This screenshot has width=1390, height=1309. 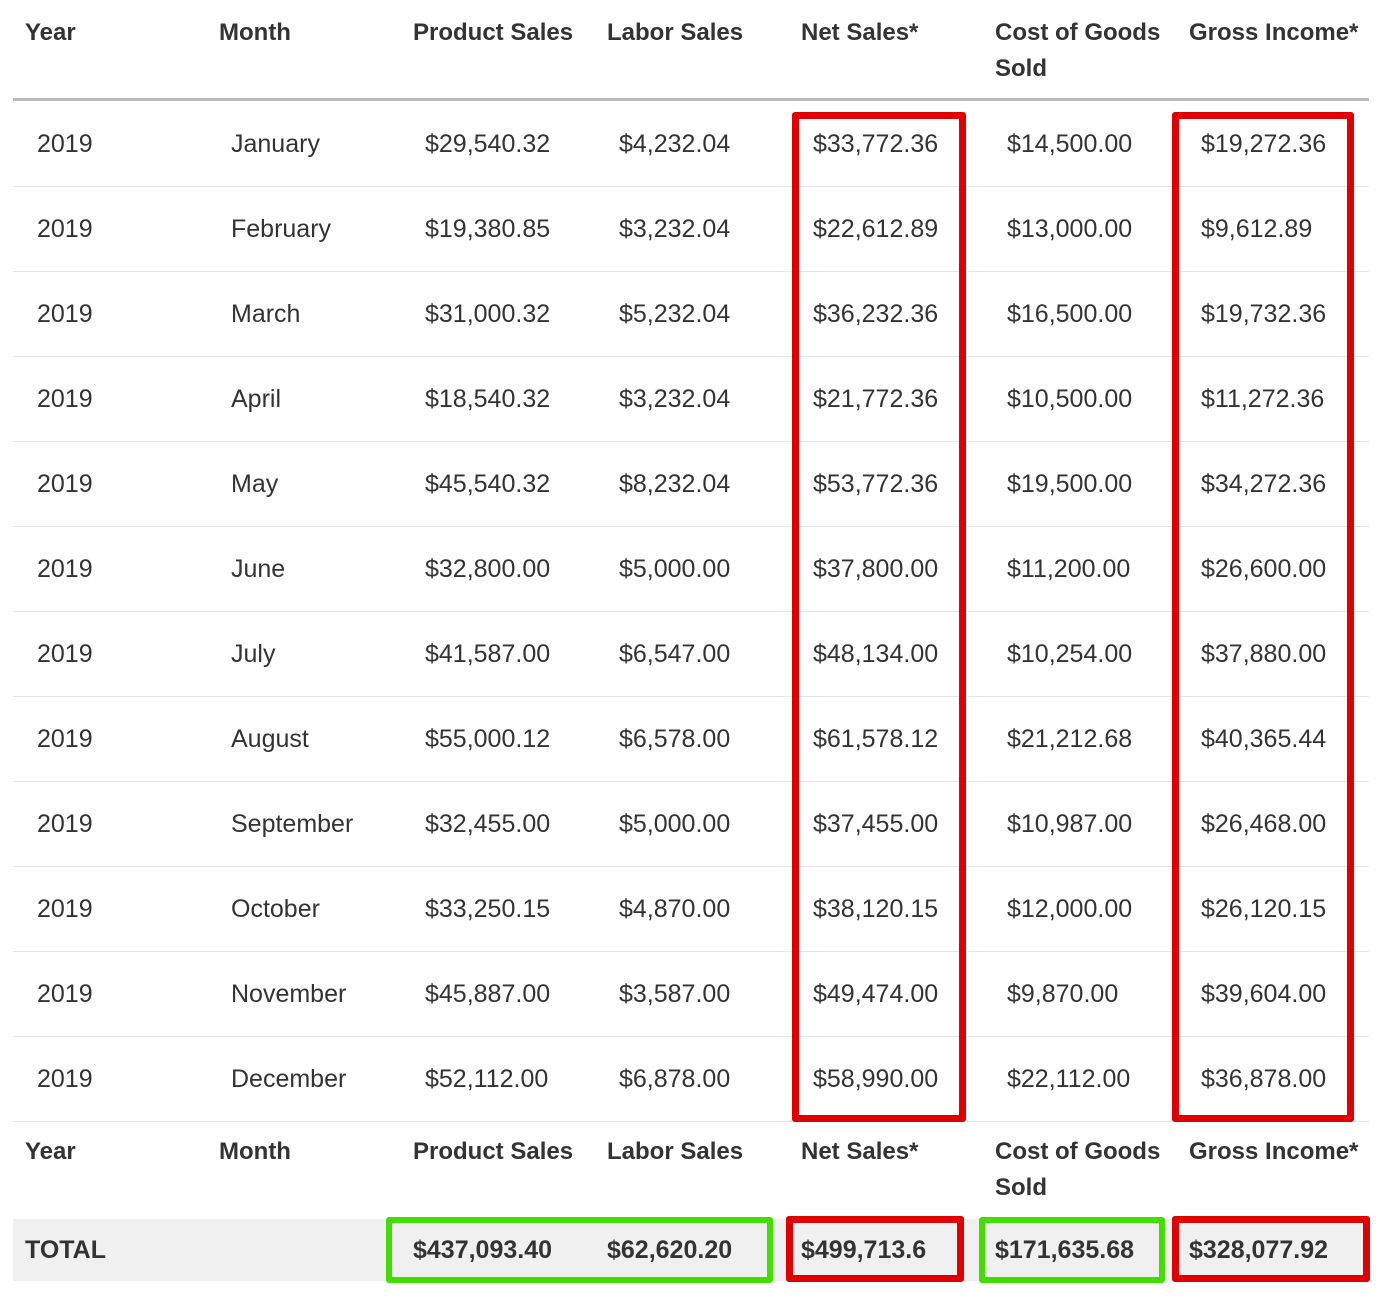 I want to click on cell-month: July, so click(x=253, y=653).